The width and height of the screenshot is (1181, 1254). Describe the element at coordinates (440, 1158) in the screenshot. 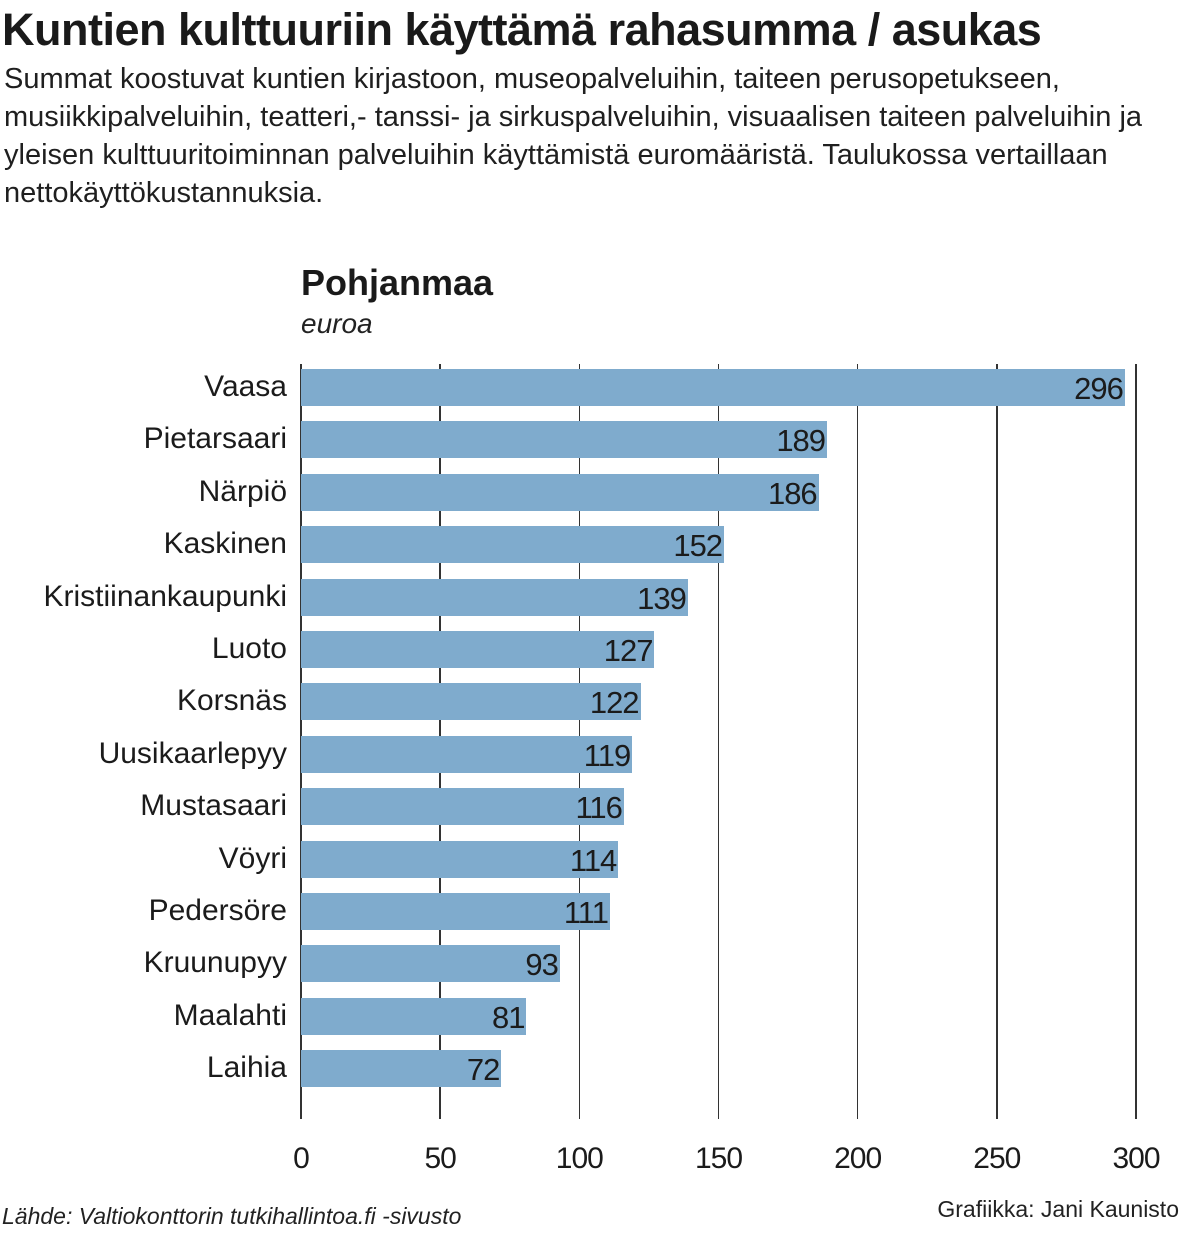

I see `x-tick-label: 50` at that location.